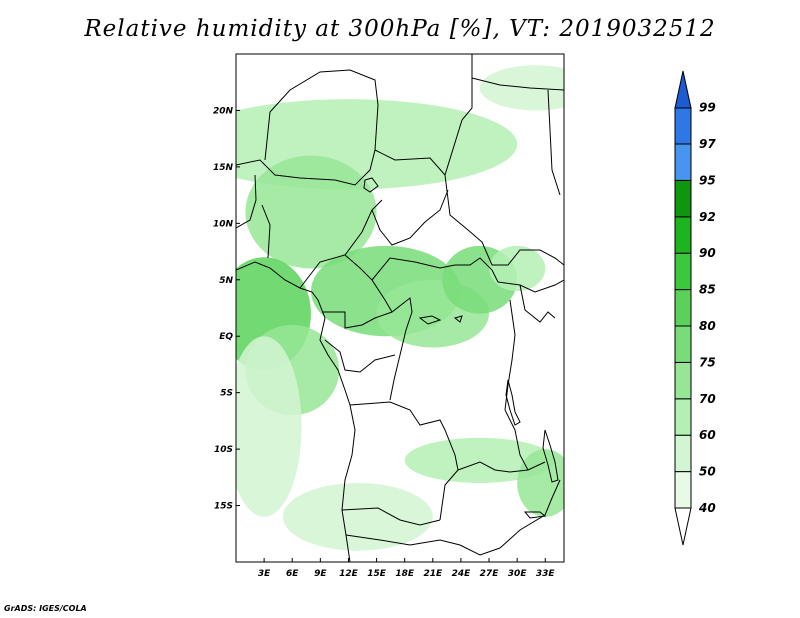 This screenshot has height=618, width=800. Describe the element at coordinates (707, 290) in the screenshot. I see `colorbar-label: 85` at that location.